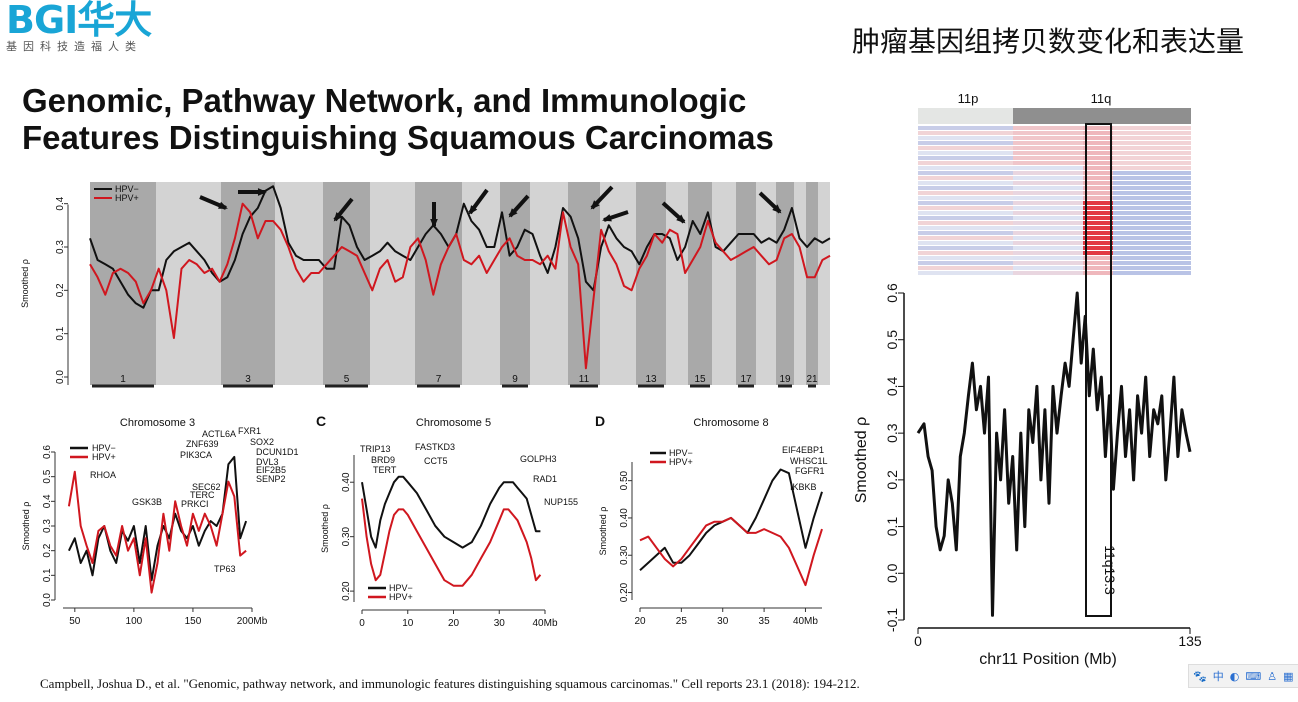  I want to click on gene-annotation: NUP155, so click(561, 502).